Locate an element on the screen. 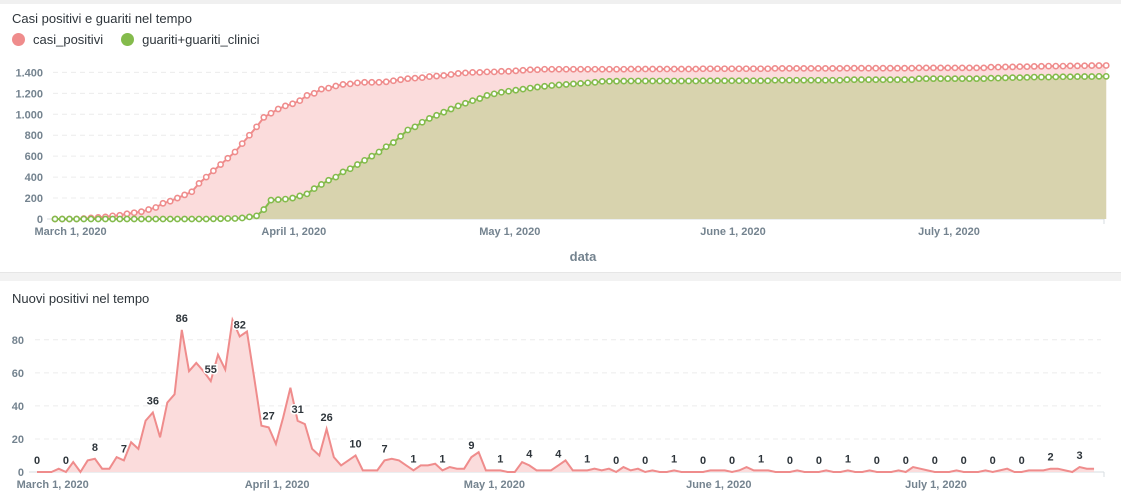 This screenshot has height=498, width=1121. y-tick-label: 0 is located at coordinates (40, 220).